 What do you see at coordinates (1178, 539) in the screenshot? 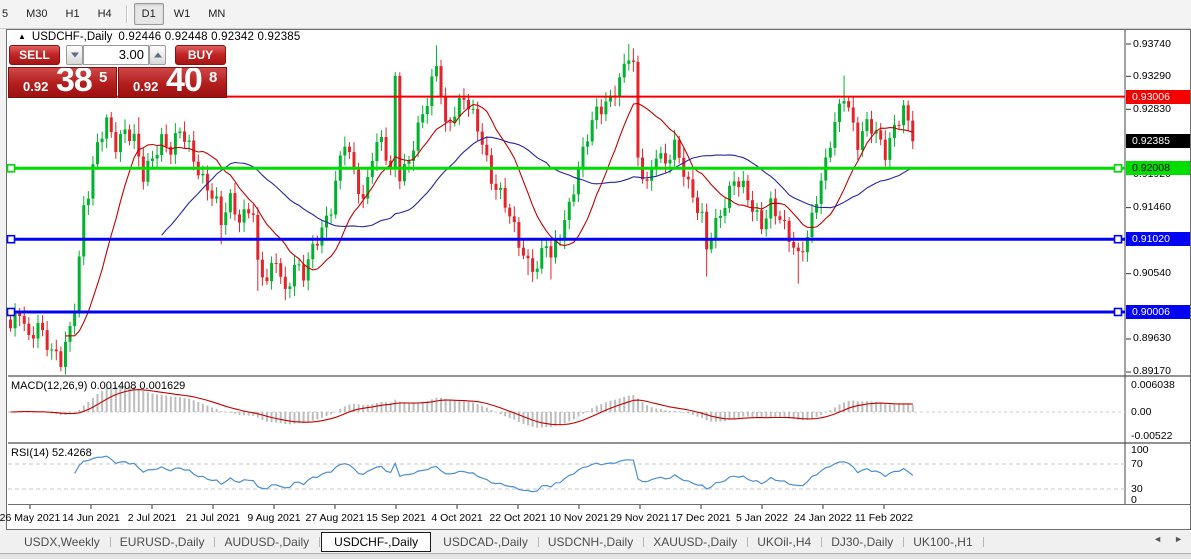
I see `tab-scroll-right-icon: ►` at bounding box center [1178, 539].